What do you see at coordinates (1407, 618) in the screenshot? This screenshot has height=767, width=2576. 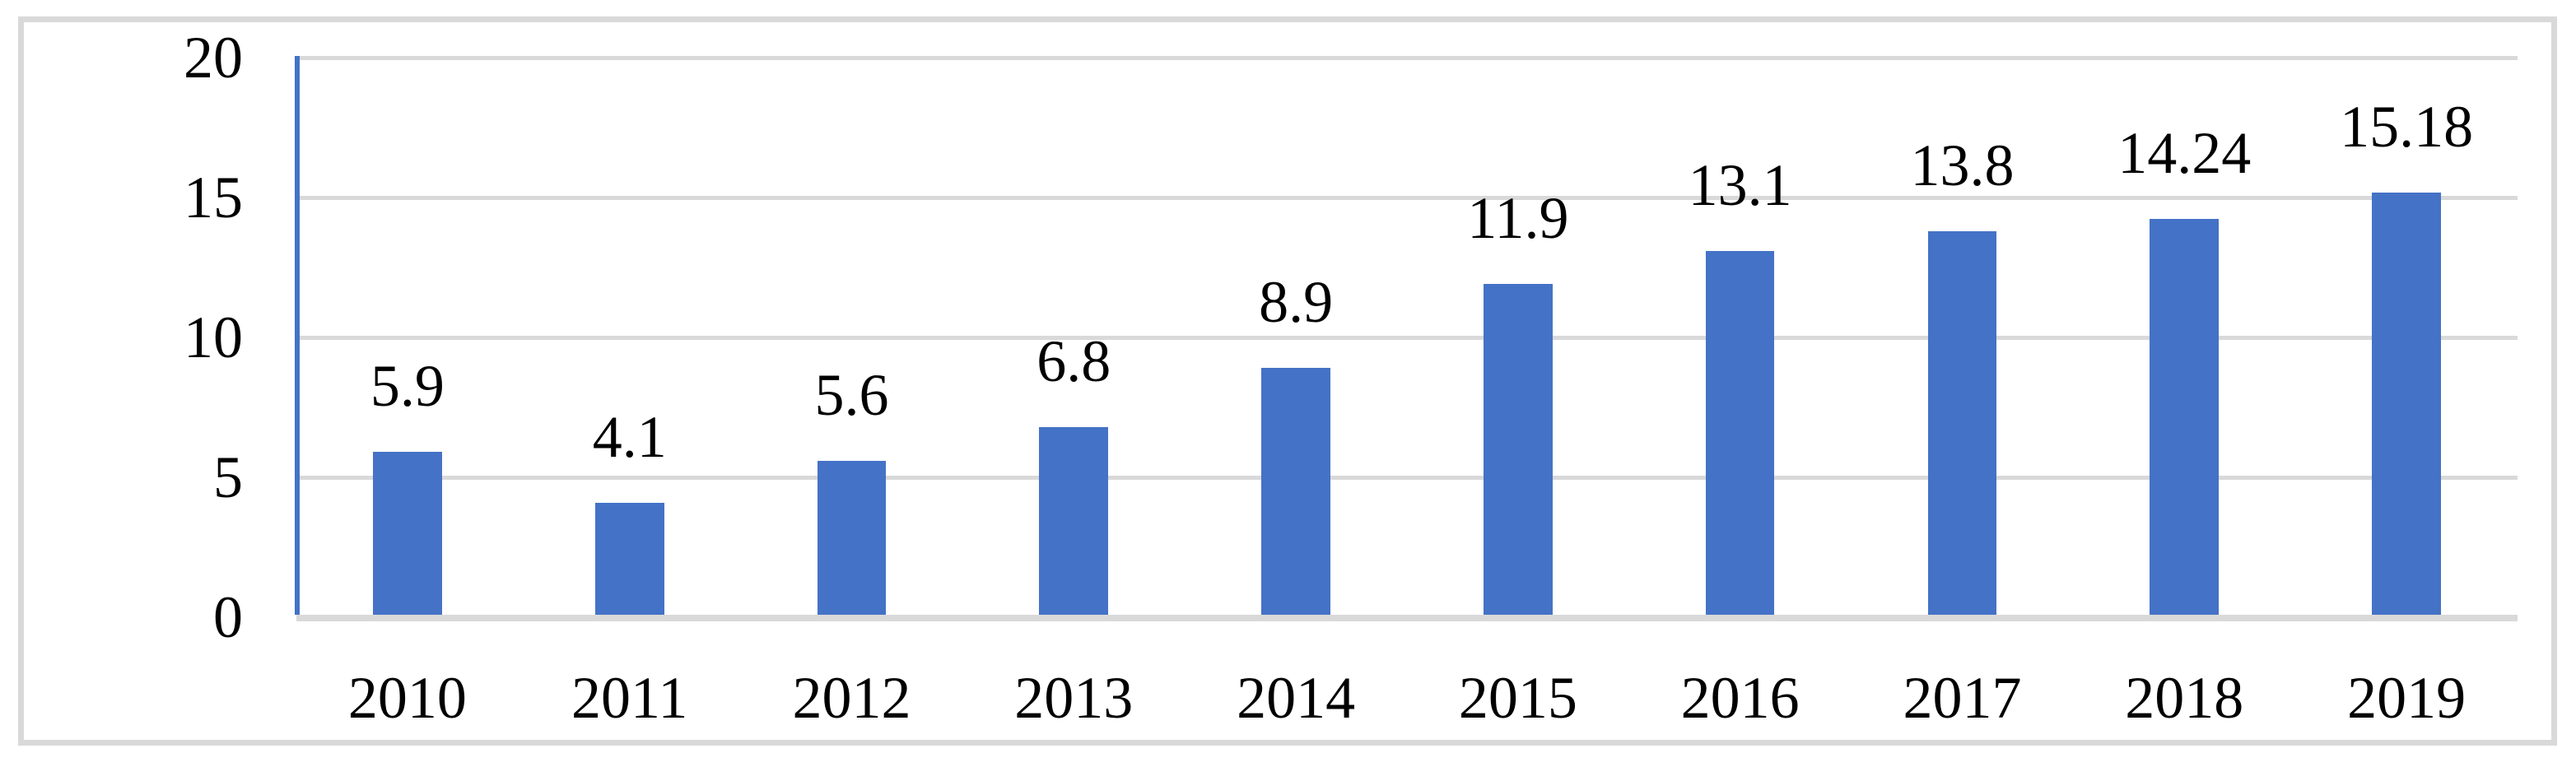 I see `x-axis-baseline` at bounding box center [1407, 618].